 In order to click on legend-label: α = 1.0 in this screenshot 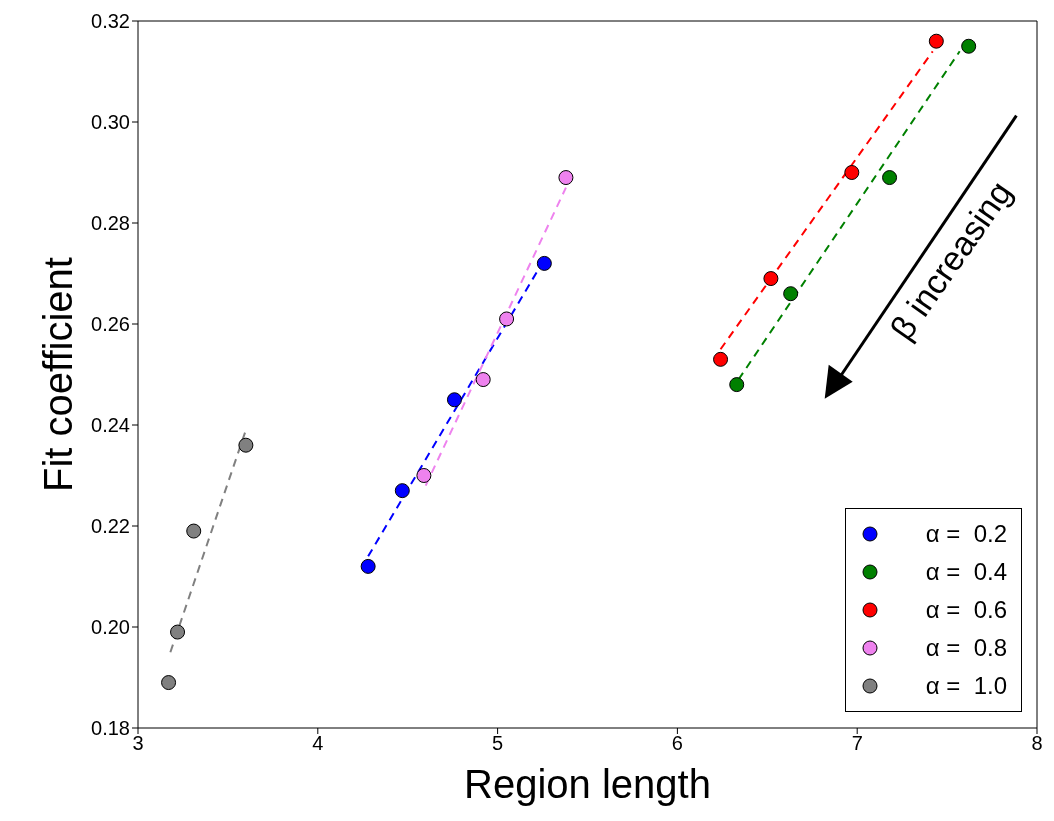, I will do `click(966, 686)`.